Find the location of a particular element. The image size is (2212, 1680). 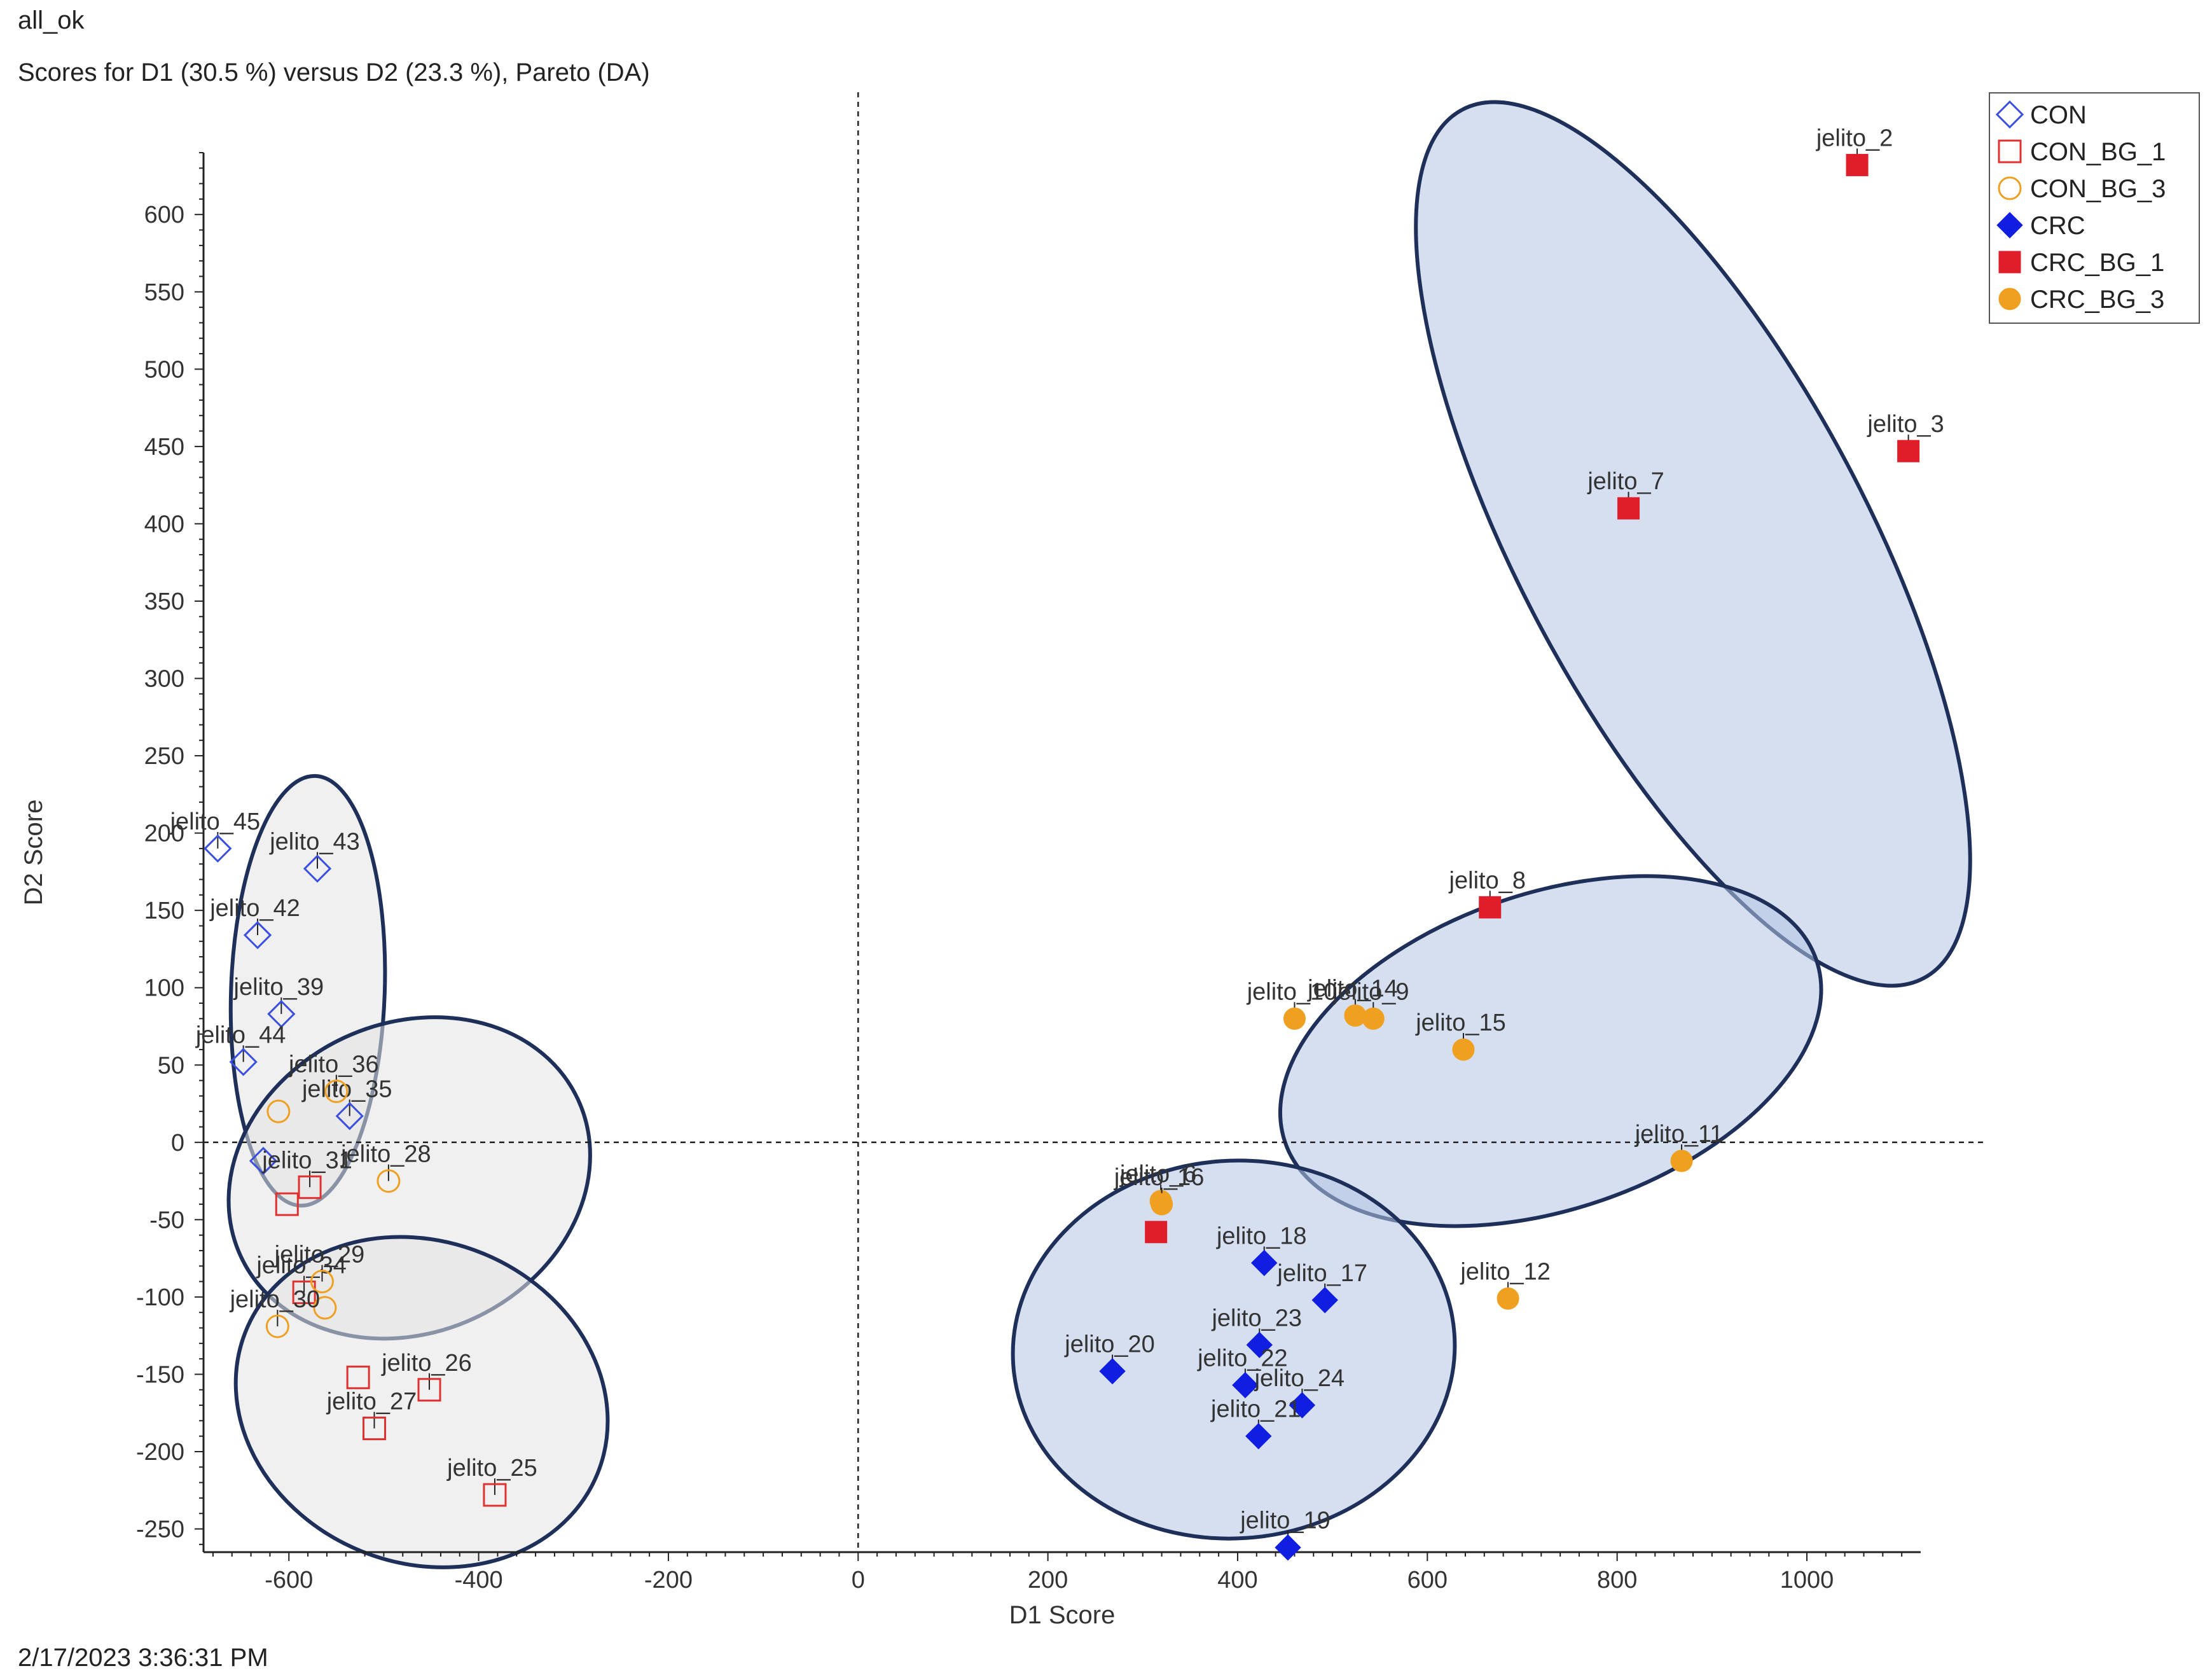

legend-label: CON is located at coordinates (2059, 115).